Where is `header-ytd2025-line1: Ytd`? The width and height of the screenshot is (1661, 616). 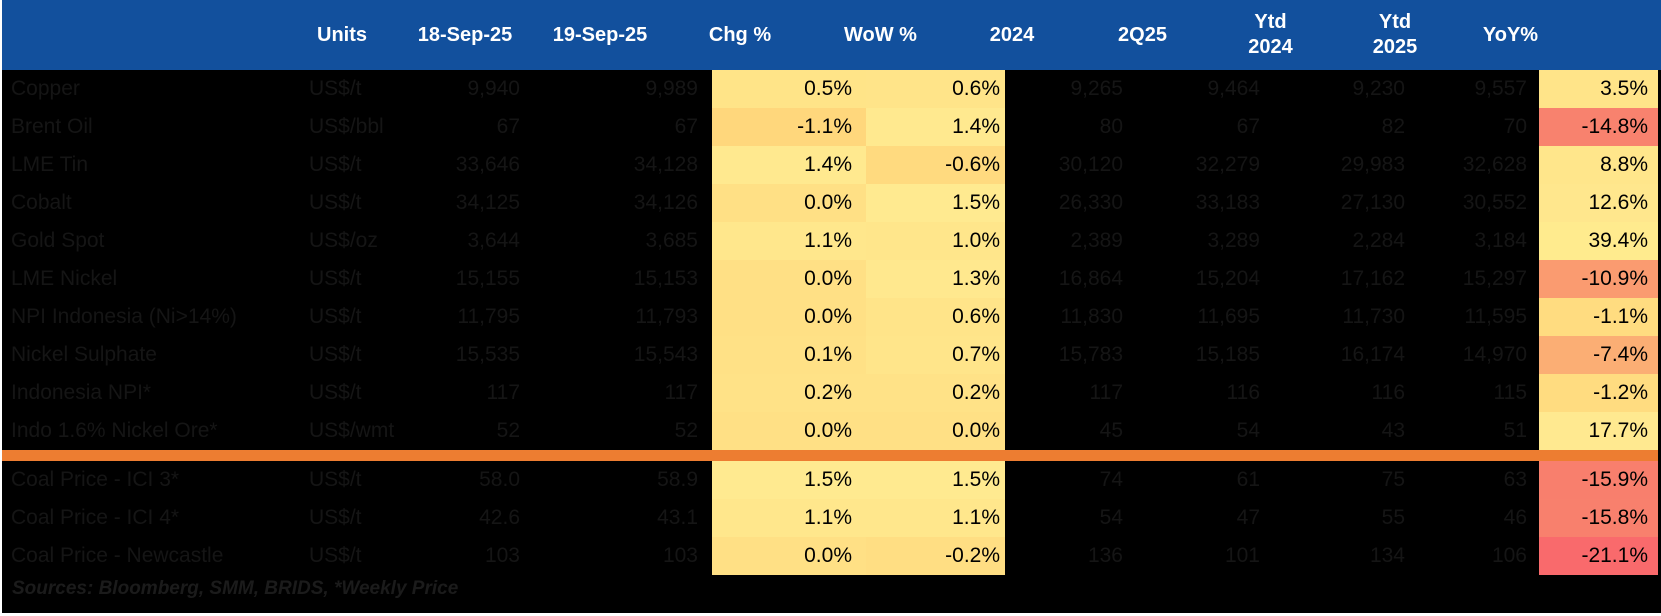 header-ytd2025-line1: Ytd is located at coordinates (1395, 22).